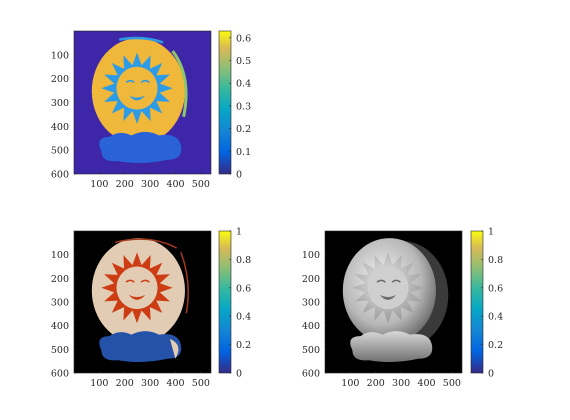  What do you see at coordinates (243, 152) in the screenshot?
I see `colorbar-tick-label: 0.1` at bounding box center [243, 152].